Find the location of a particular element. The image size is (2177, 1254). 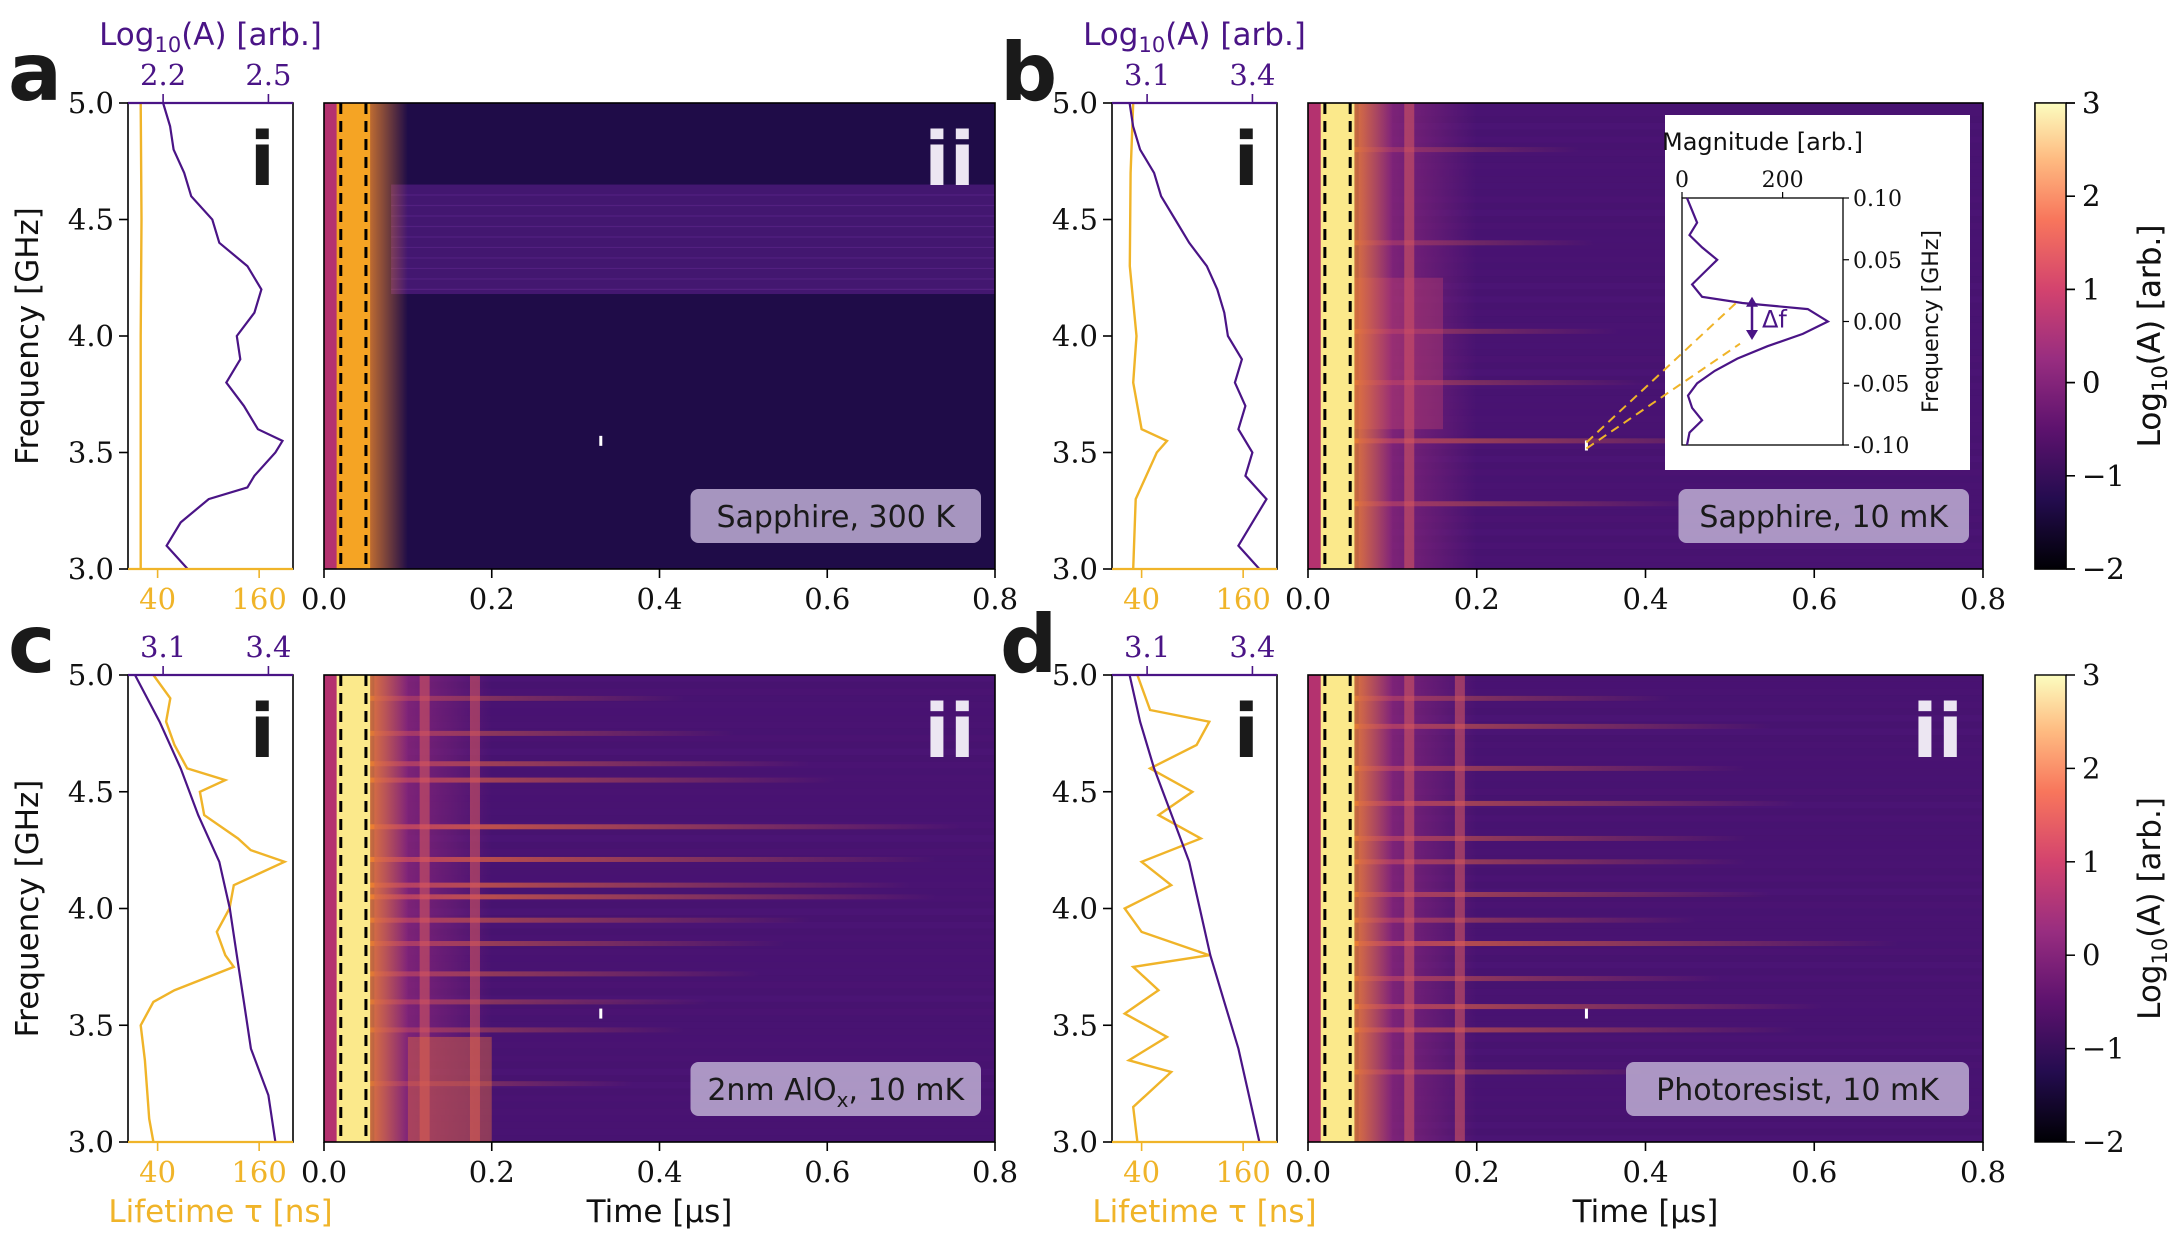

sample-tag-background is located at coordinates (1797, 1089).